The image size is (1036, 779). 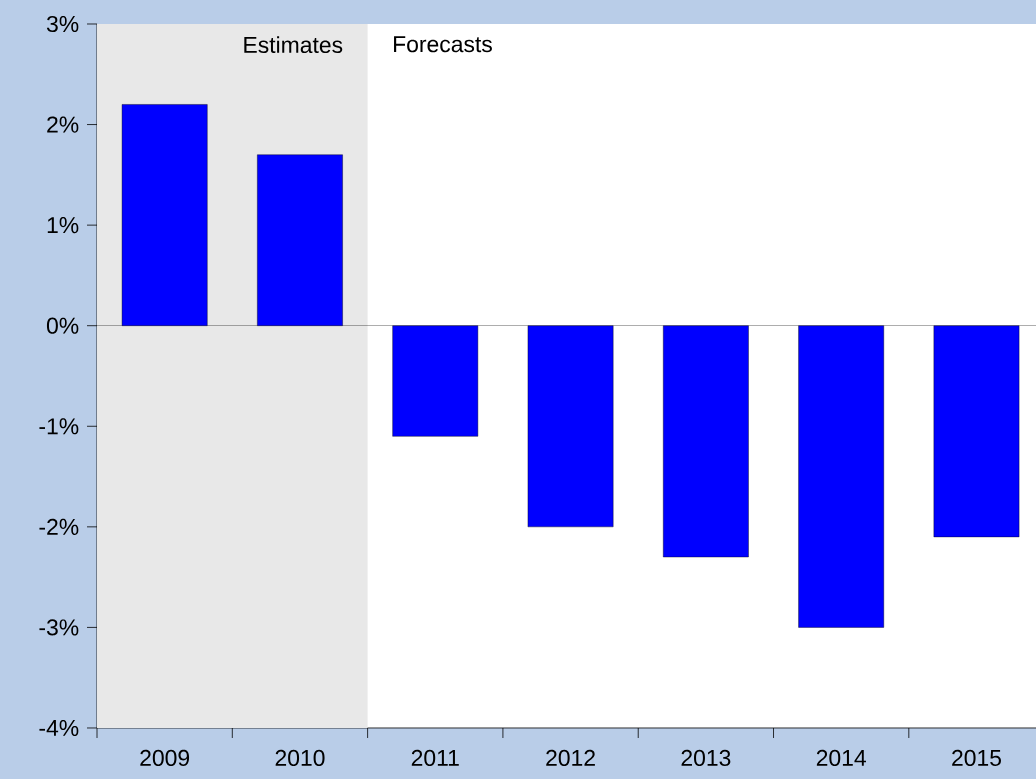 What do you see at coordinates (59, 526) in the screenshot?
I see `y-tick-label: -2%` at bounding box center [59, 526].